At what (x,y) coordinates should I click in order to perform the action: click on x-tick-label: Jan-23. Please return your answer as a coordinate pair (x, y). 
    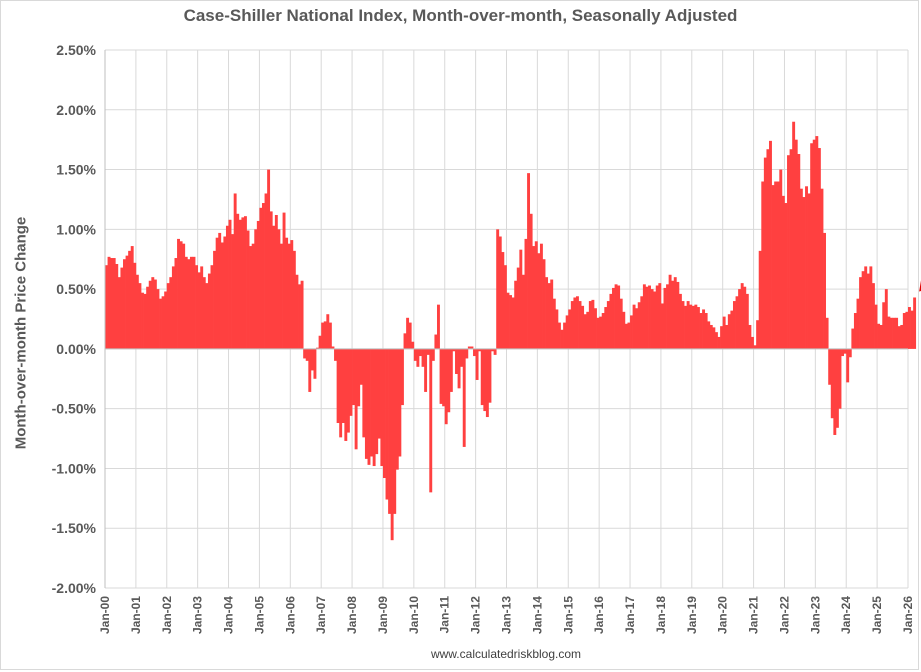
    Looking at the image, I should click on (815, 615).